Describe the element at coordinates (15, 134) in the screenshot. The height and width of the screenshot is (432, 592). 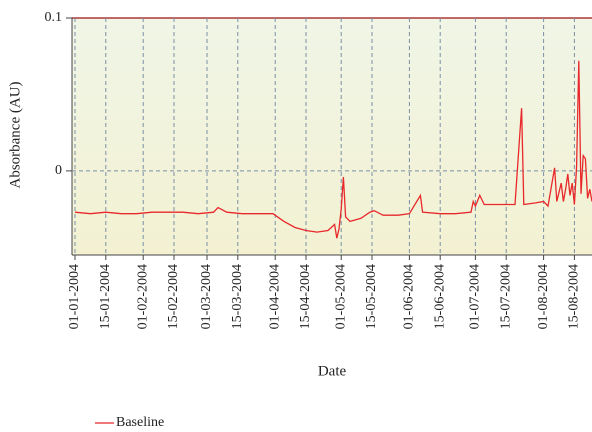
I see `y-axis-label: Absorbance (AU)` at that location.